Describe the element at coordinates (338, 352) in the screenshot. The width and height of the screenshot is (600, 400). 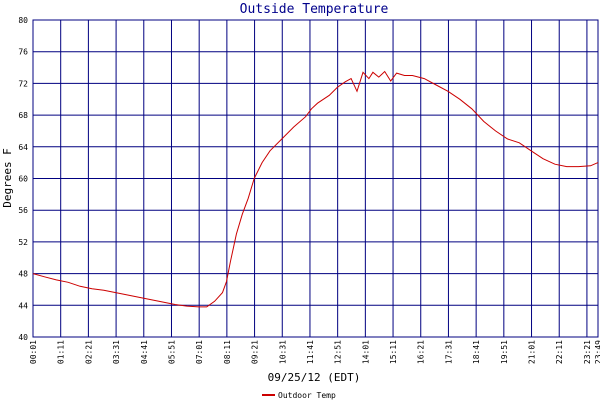
I see `x-tick-label: 12:51` at that location.